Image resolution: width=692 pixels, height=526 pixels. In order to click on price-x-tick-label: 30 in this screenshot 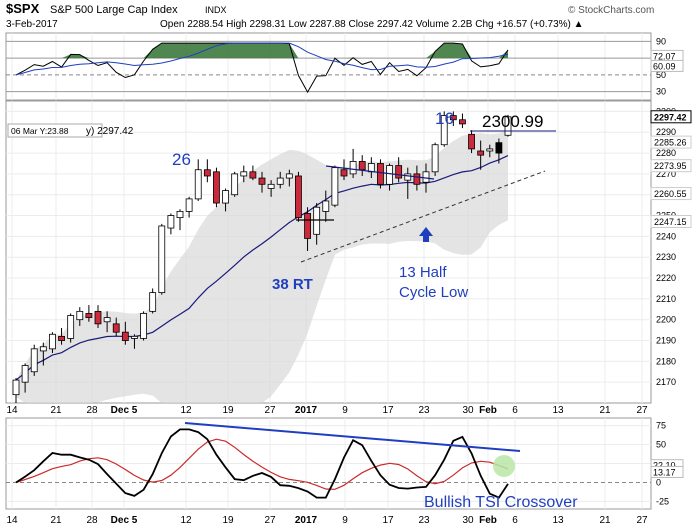, I will do `click(468, 410)`.